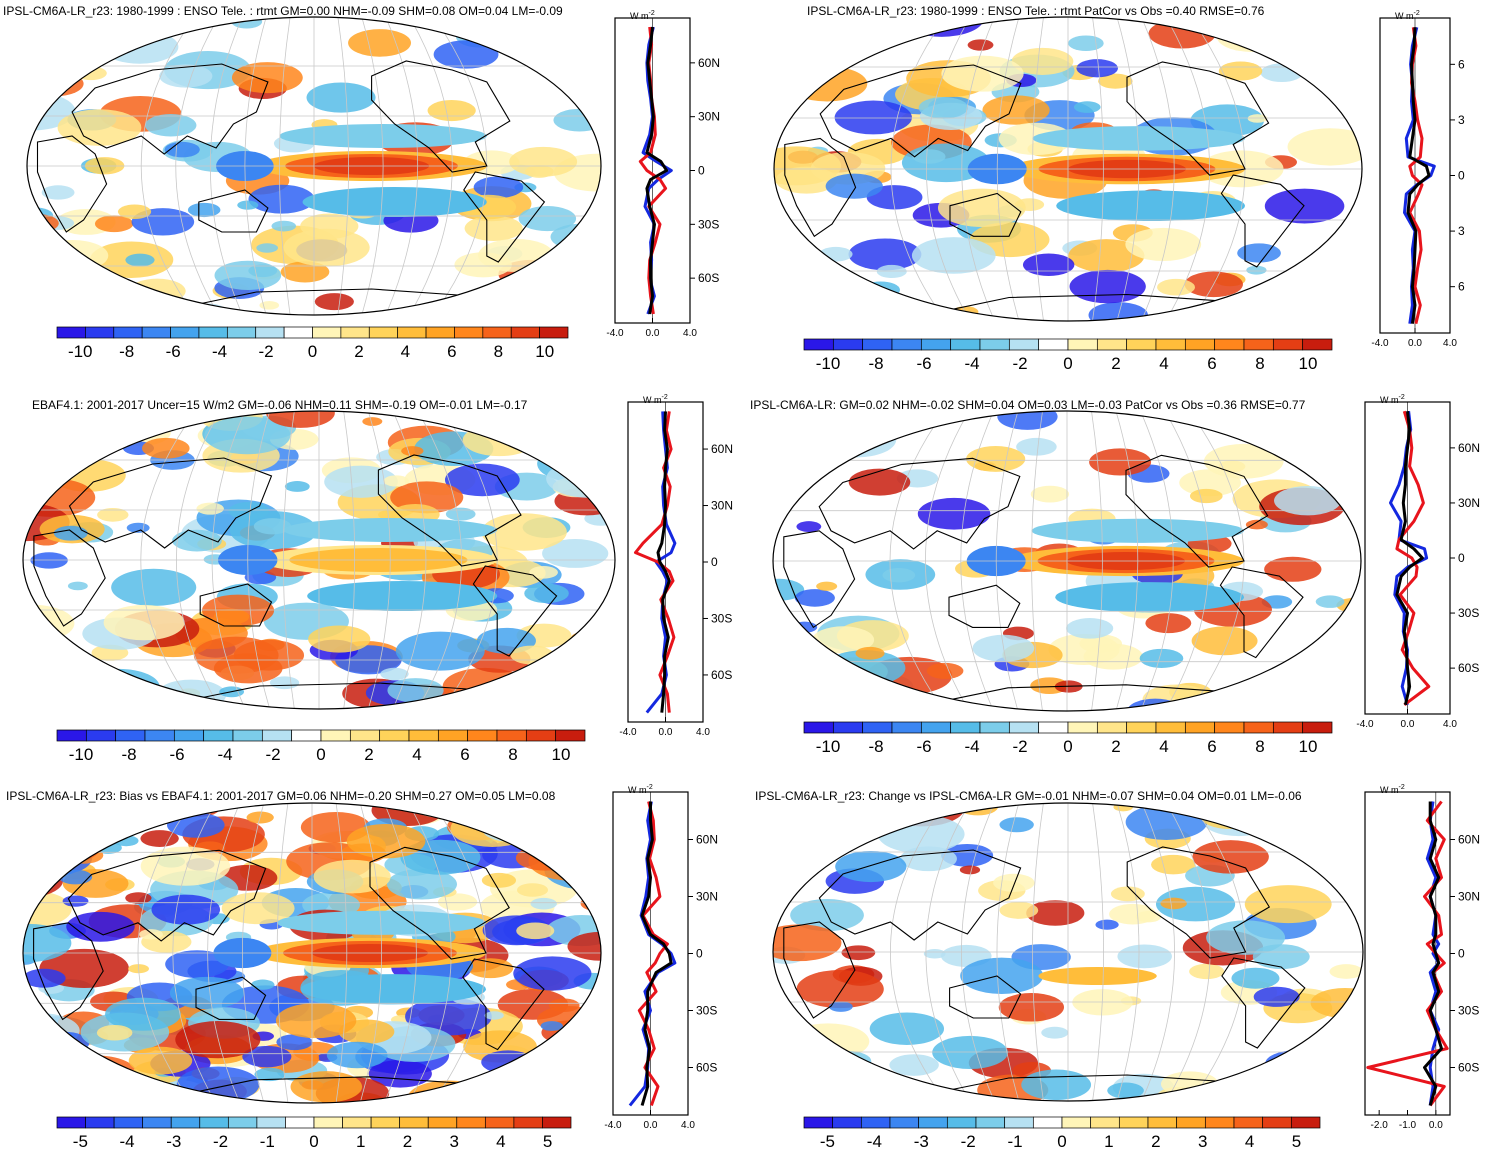 The width and height of the screenshot is (1489, 1151). I want to click on x-tick-label: -2.0, so click(1380, 1125).